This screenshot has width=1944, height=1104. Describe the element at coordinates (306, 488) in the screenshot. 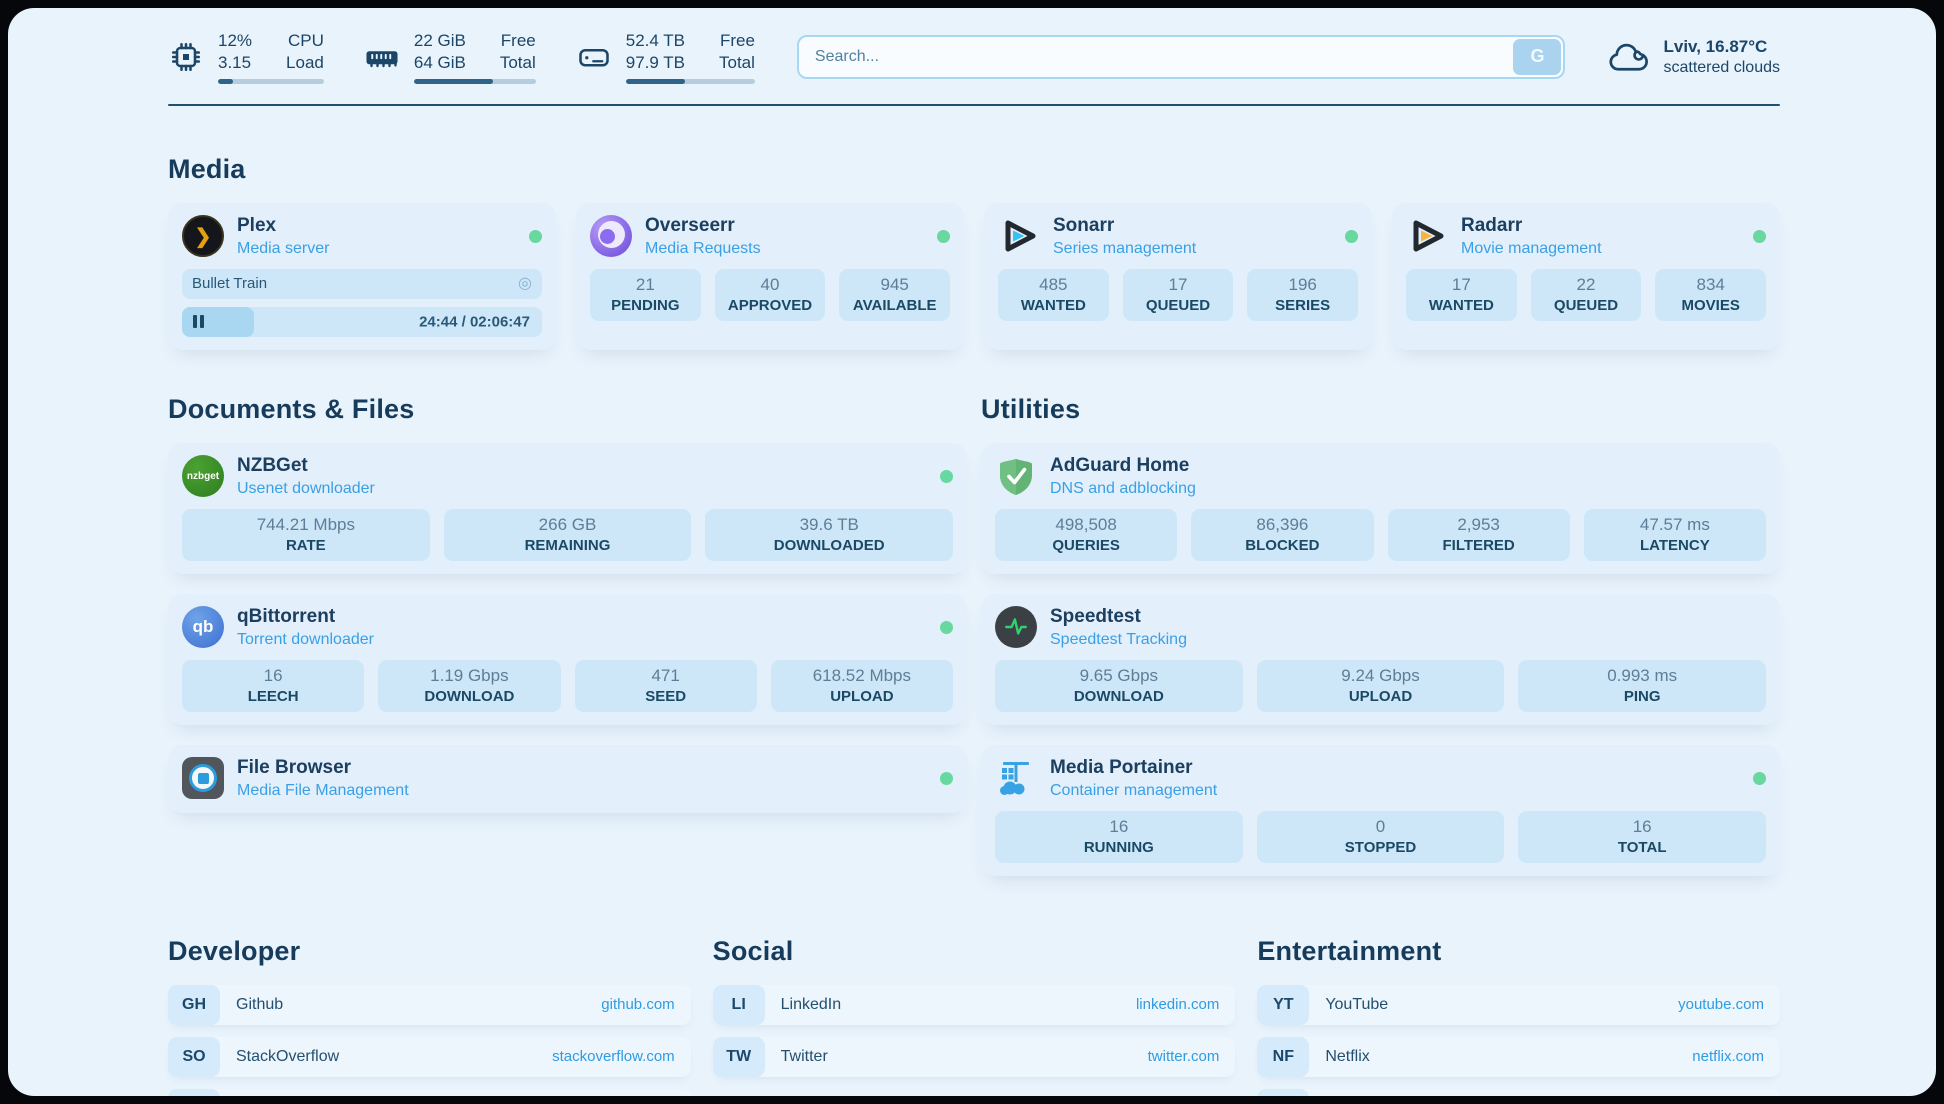

I see `app-description: Usenet downloader` at that location.